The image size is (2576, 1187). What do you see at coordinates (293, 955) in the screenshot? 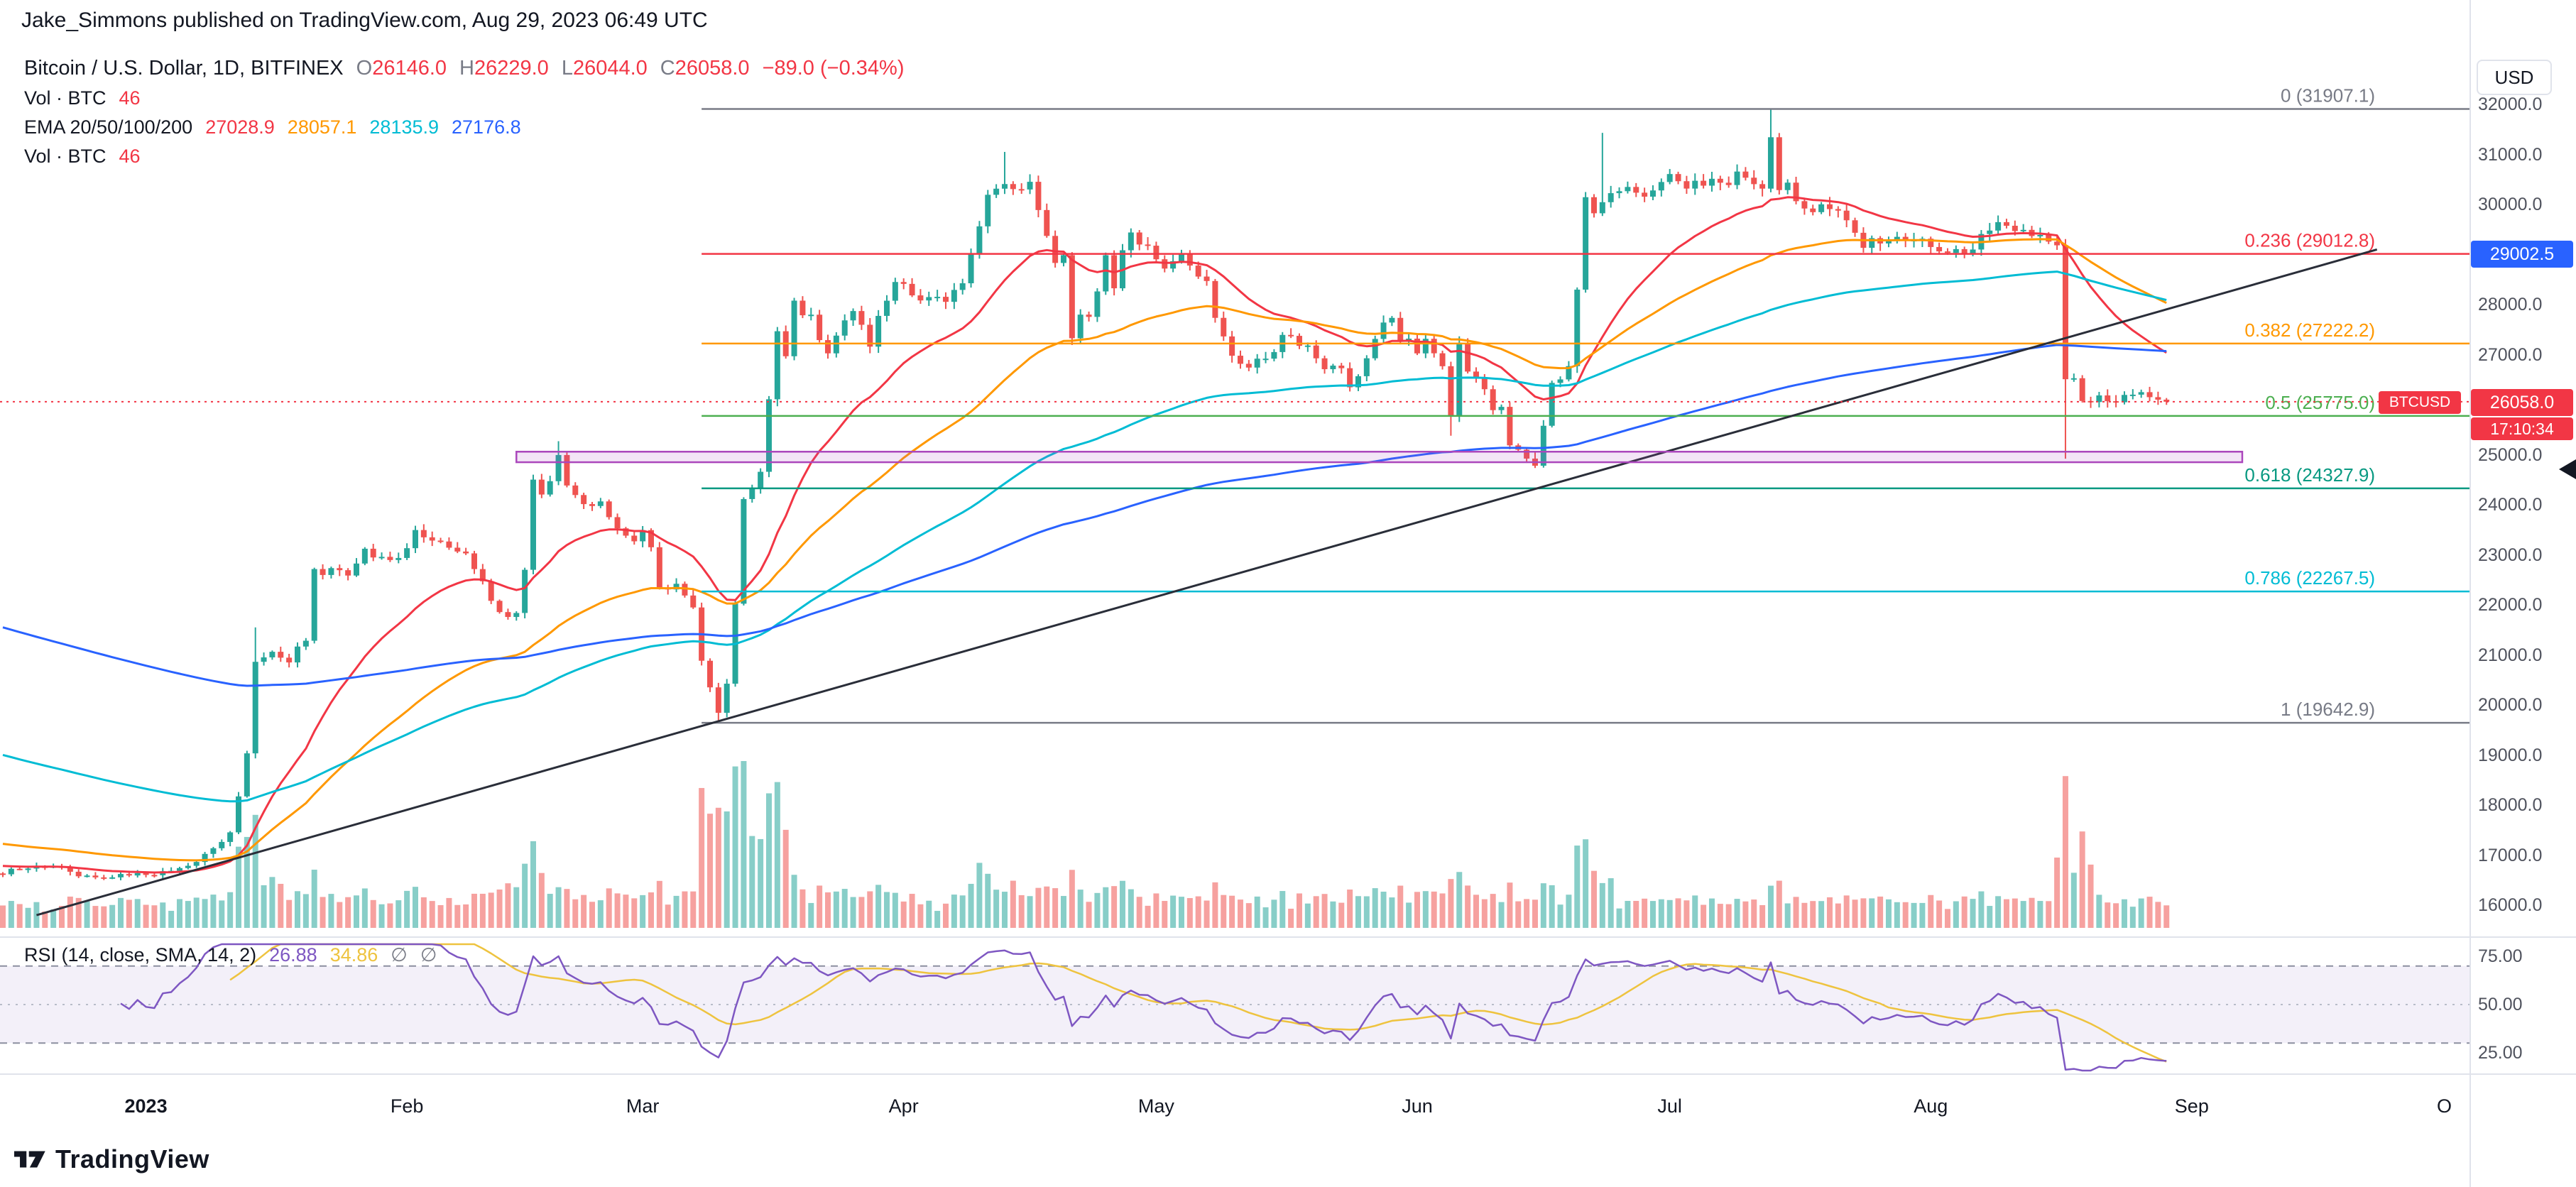
I see `rsi-value: 26.88` at bounding box center [293, 955].